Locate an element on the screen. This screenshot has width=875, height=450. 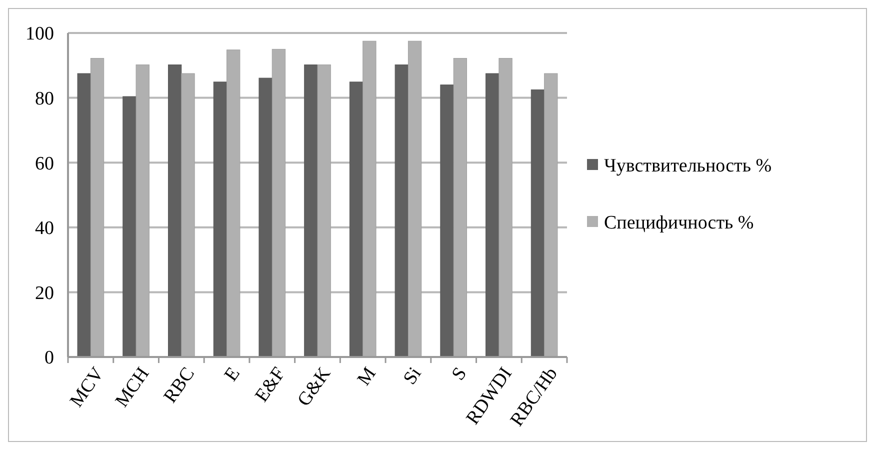
x-tick-label: E is located at coordinates (232, 375).